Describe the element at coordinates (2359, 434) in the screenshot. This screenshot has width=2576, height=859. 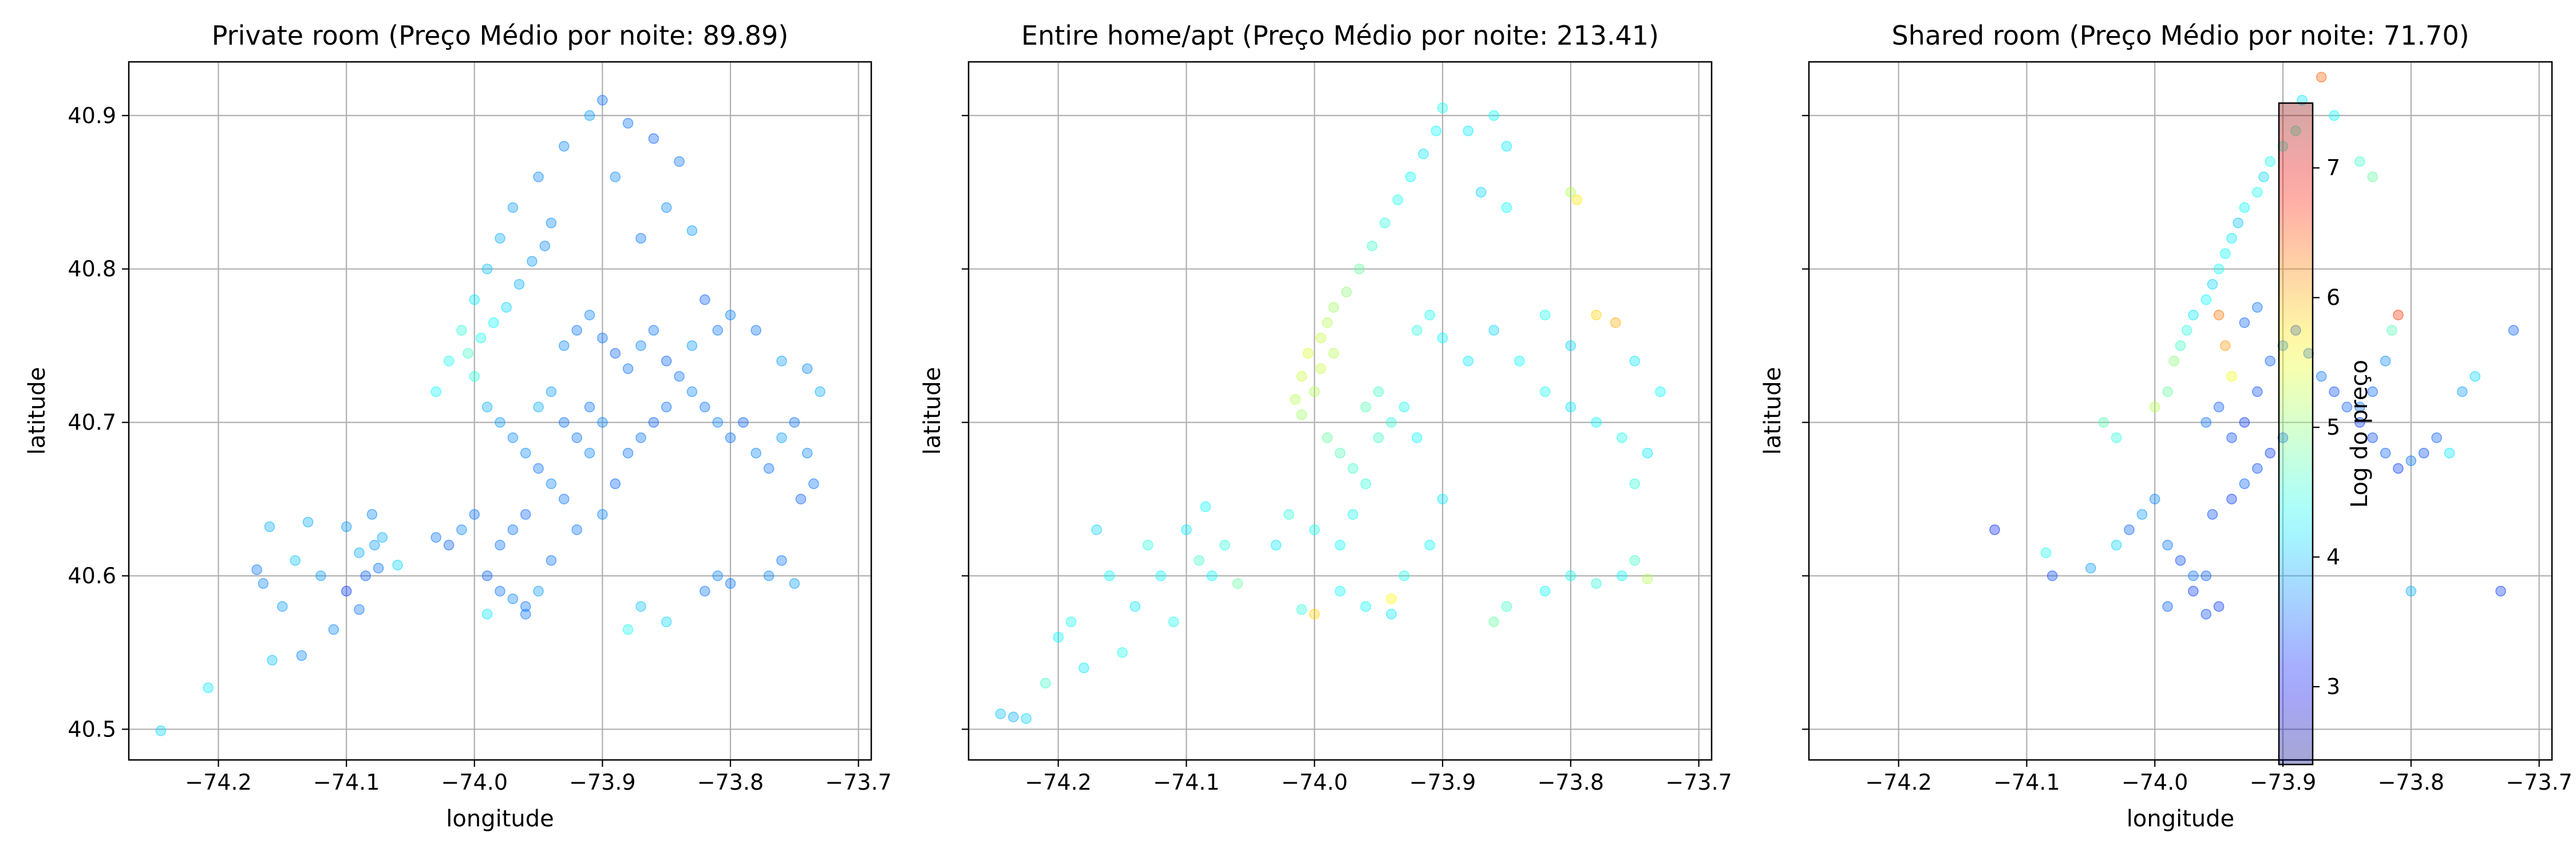
I see `colorbar-label: Log do preço` at that location.